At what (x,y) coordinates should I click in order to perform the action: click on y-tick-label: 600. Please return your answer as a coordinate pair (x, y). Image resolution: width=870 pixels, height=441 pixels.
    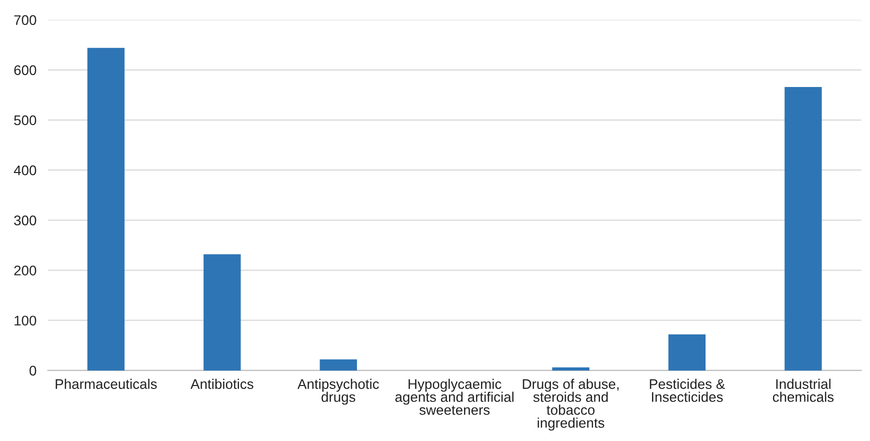
    Looking at the image, I should click on (25, 70).